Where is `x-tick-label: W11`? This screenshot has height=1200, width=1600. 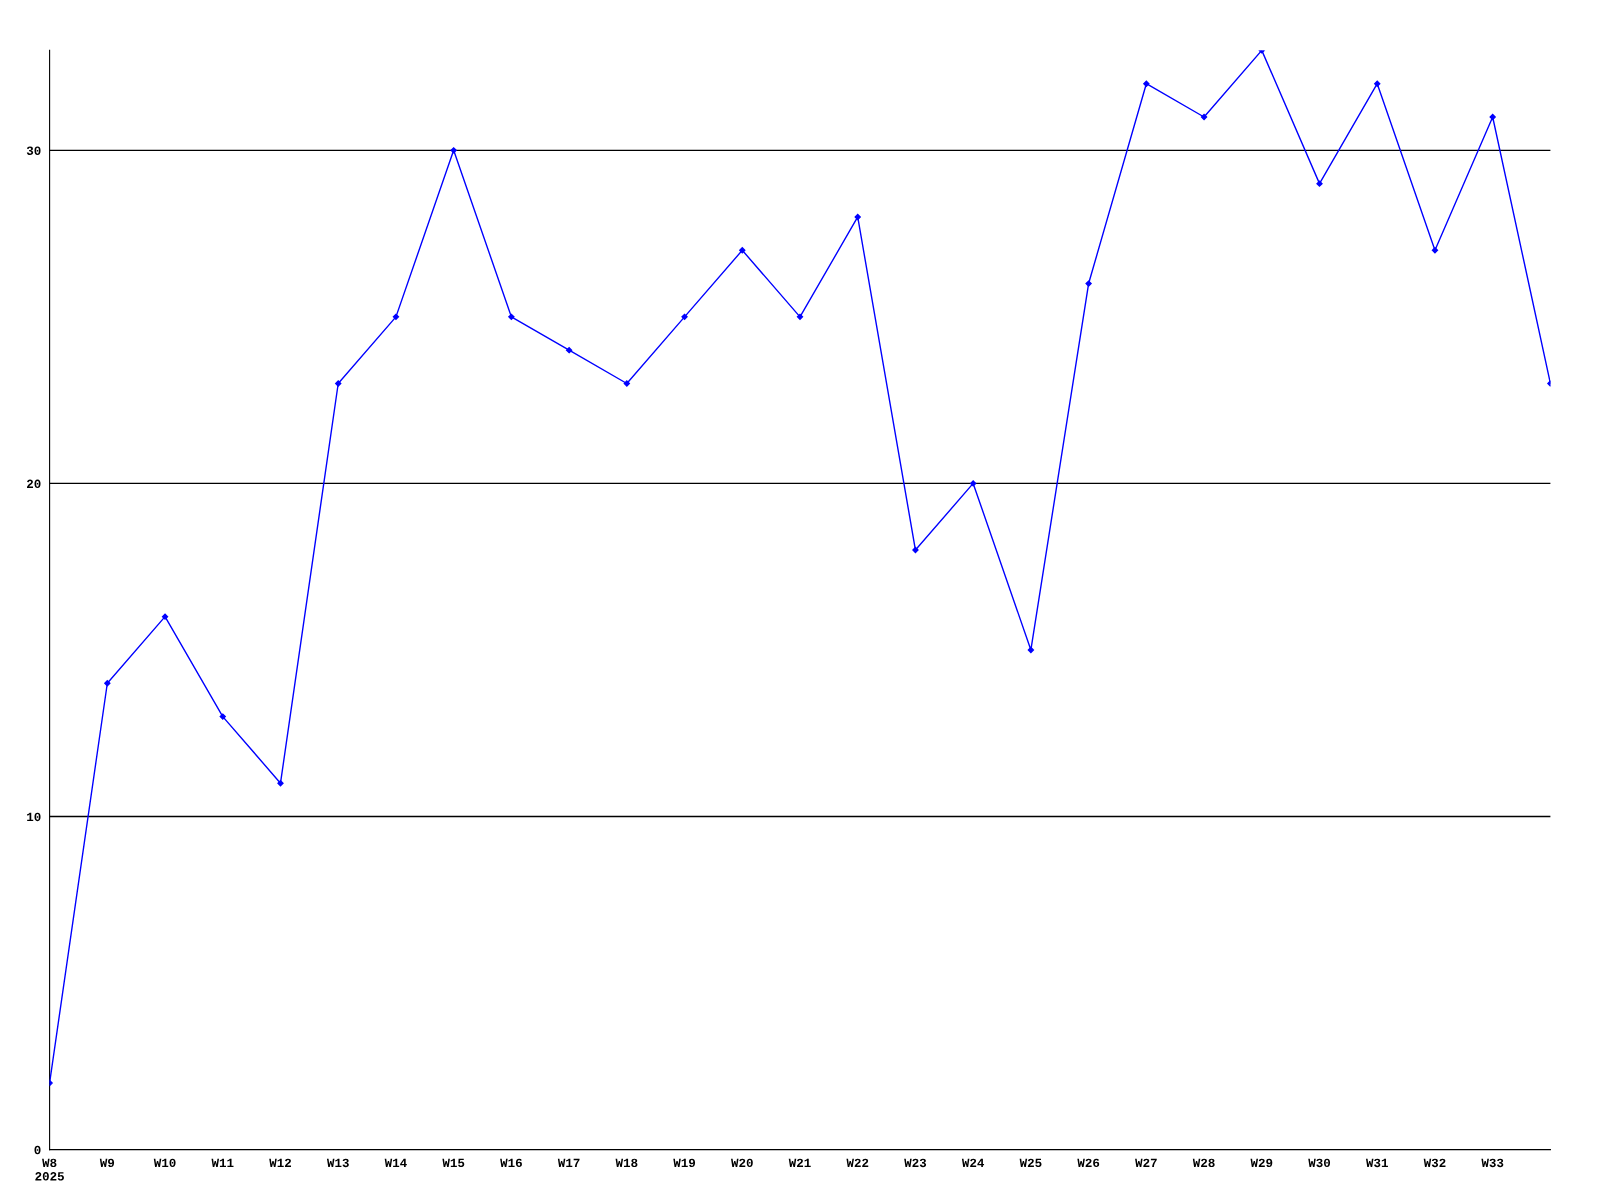
x-tick-label: W11 is located at coordinates (222, 1162).